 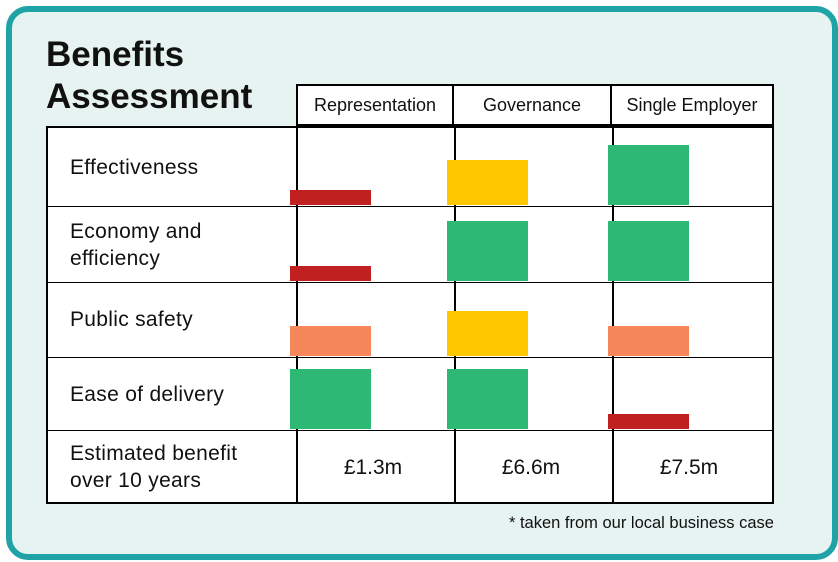 I want to click on footnote: * taken from our local business case, so click(x=641, y=523).